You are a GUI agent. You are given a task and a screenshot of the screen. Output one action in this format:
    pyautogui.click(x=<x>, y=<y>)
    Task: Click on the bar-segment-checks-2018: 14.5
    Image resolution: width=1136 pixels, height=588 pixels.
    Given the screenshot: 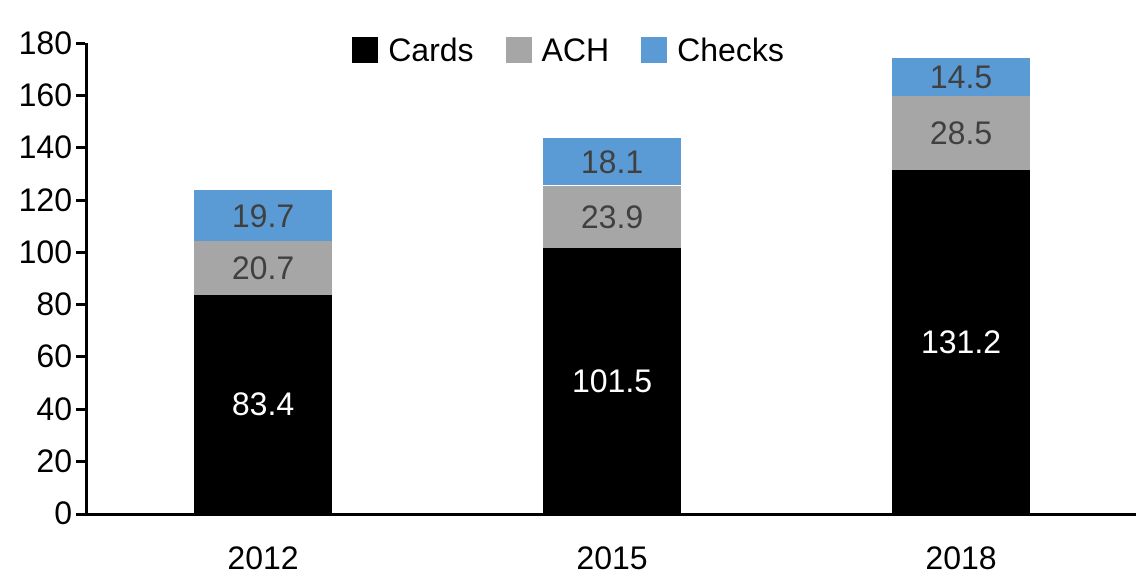 What is the action you would take?
    pyautogui.click(x=961, y=77)
    